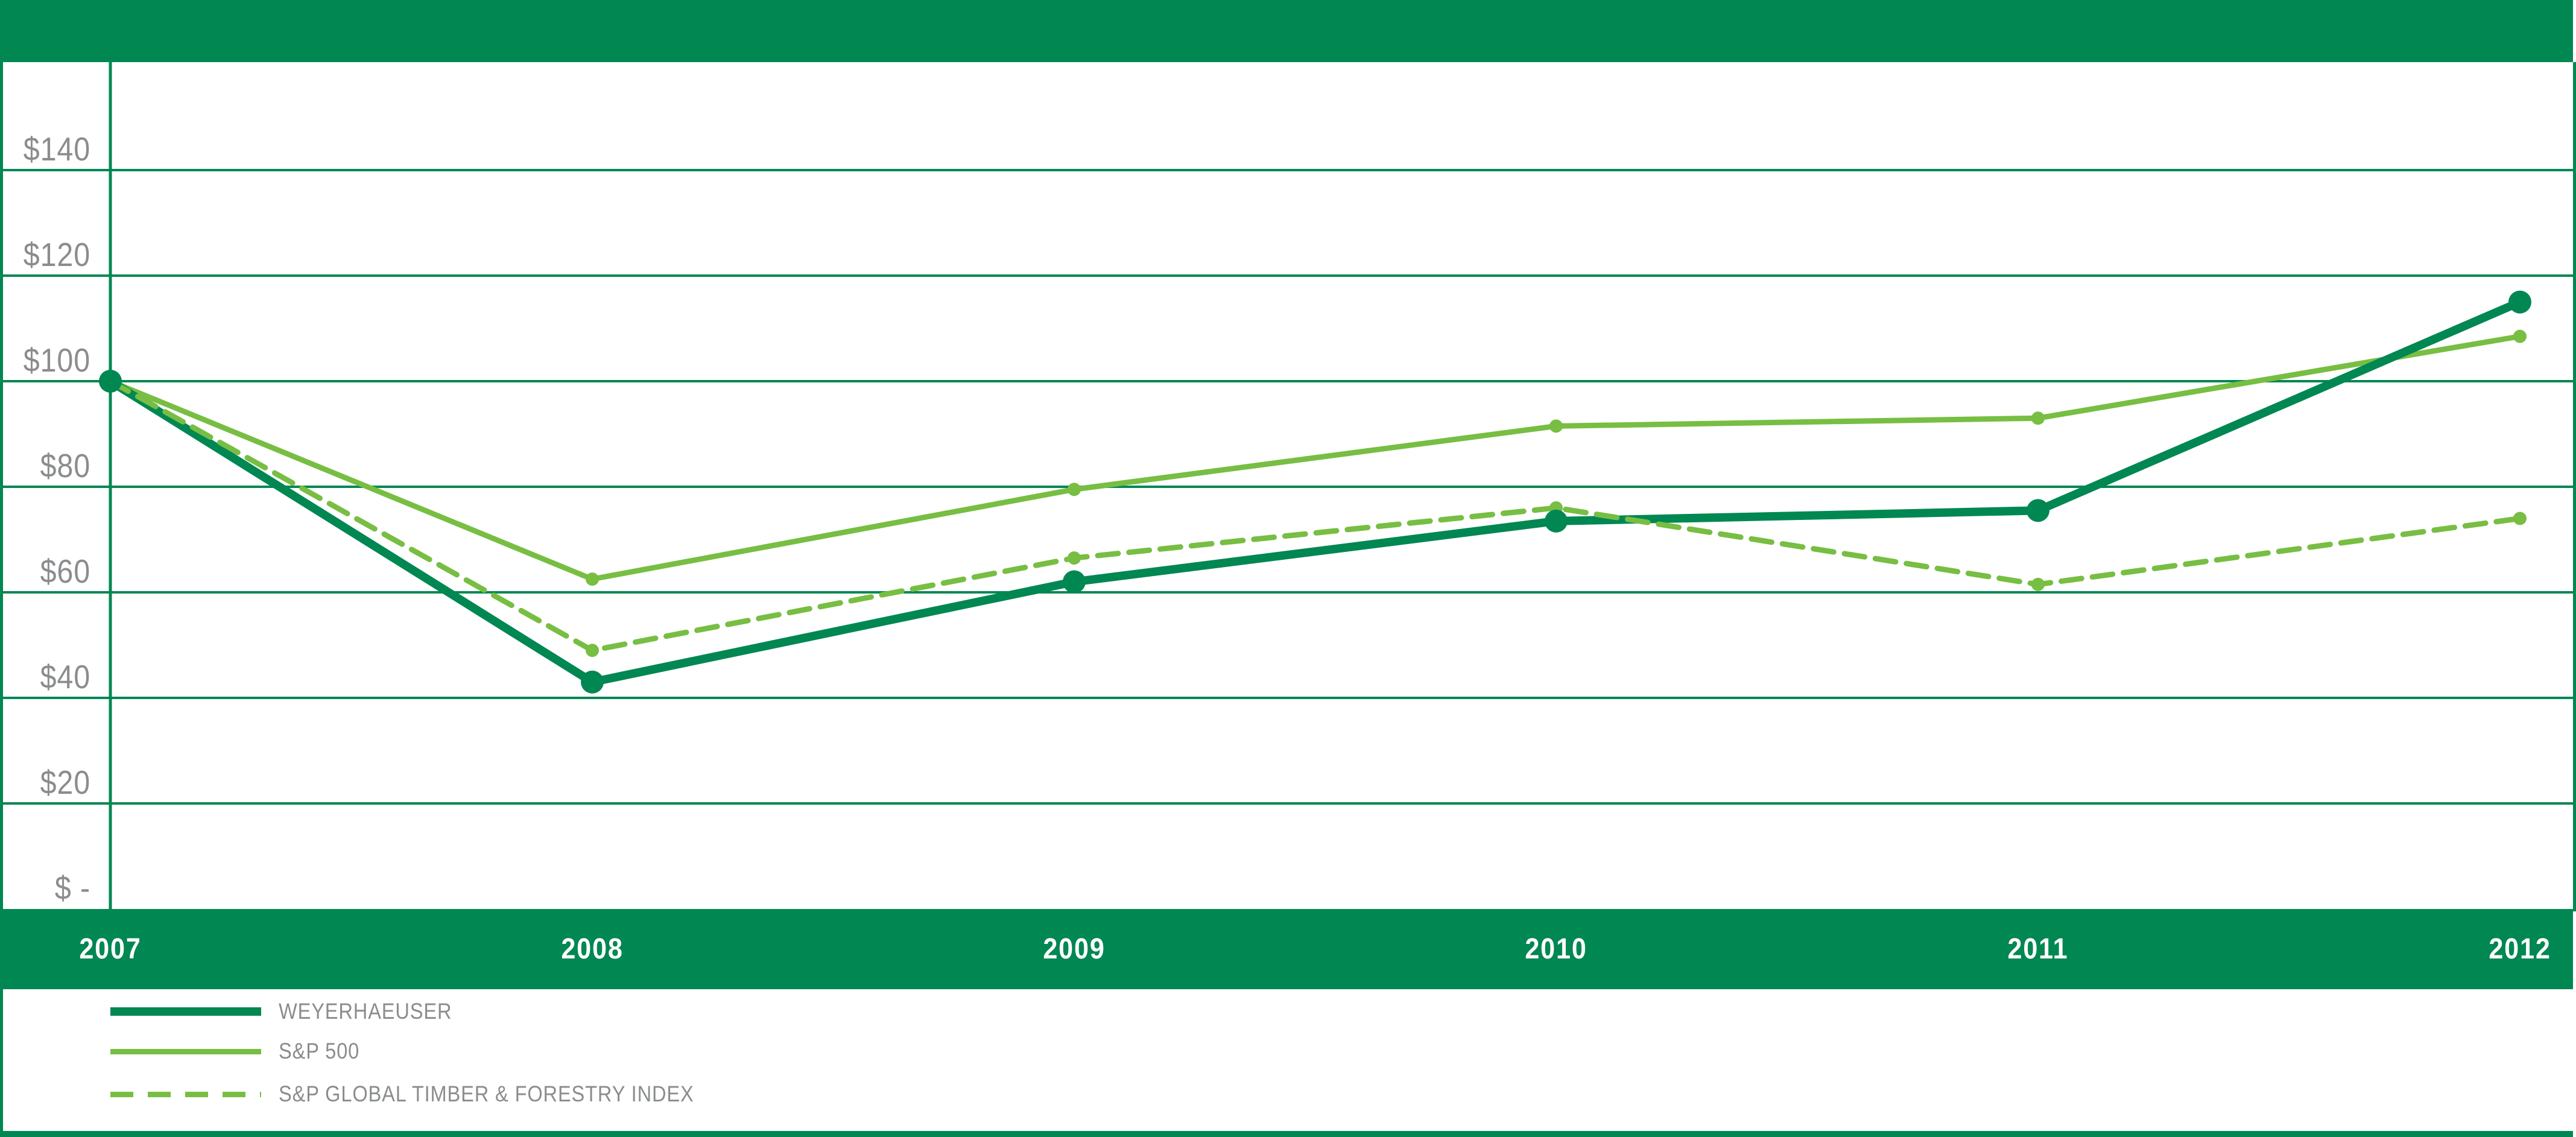 This screenshot has width=2576, height=1137. Describe the element at coordinates (1286, 31) in the screenshot. I see `header-bar` at that location.